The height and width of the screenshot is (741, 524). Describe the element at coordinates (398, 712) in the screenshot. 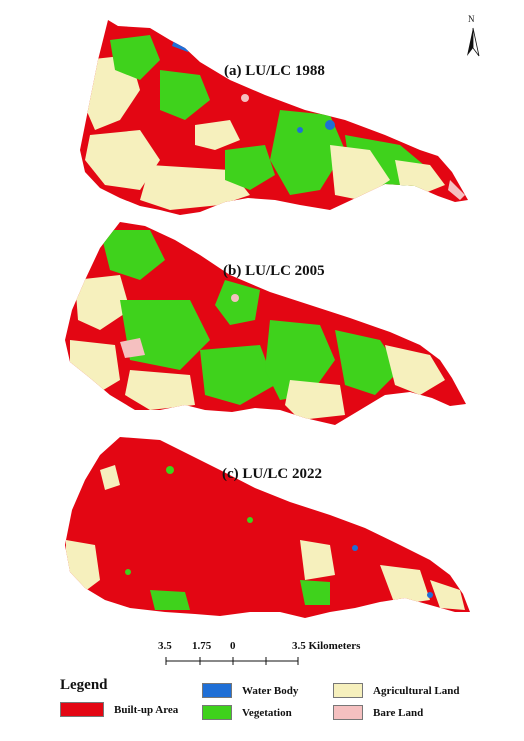

I see `legend-label-bare: Bare Land` at that location.